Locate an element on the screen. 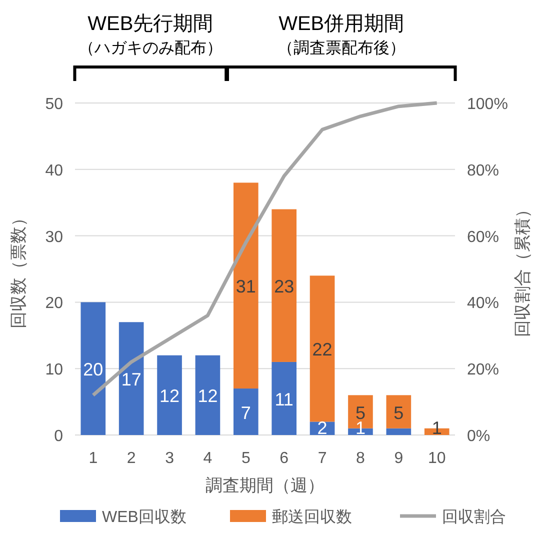  data-label: 11 is located at coordinates (284, 399).